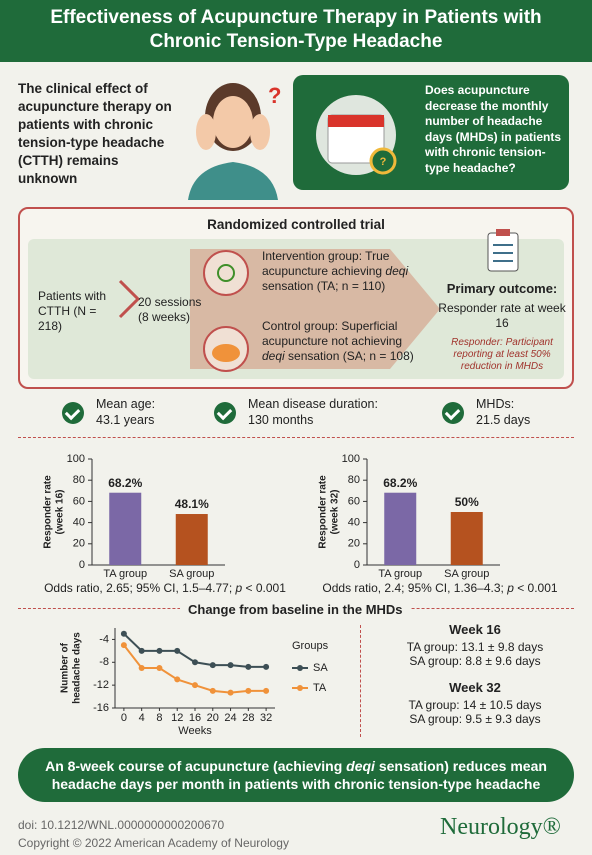  I want to click on x-tick-label: 24, so click(230, 718).